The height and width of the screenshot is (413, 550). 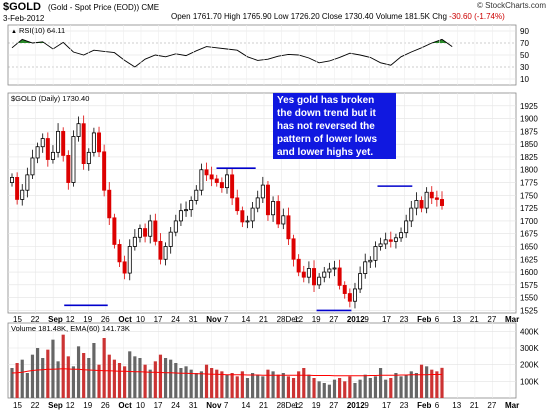 What do you see at coordinates (181, 16) in the screenshot?
I see `open-label: Open` at bounding box center [181, 16].